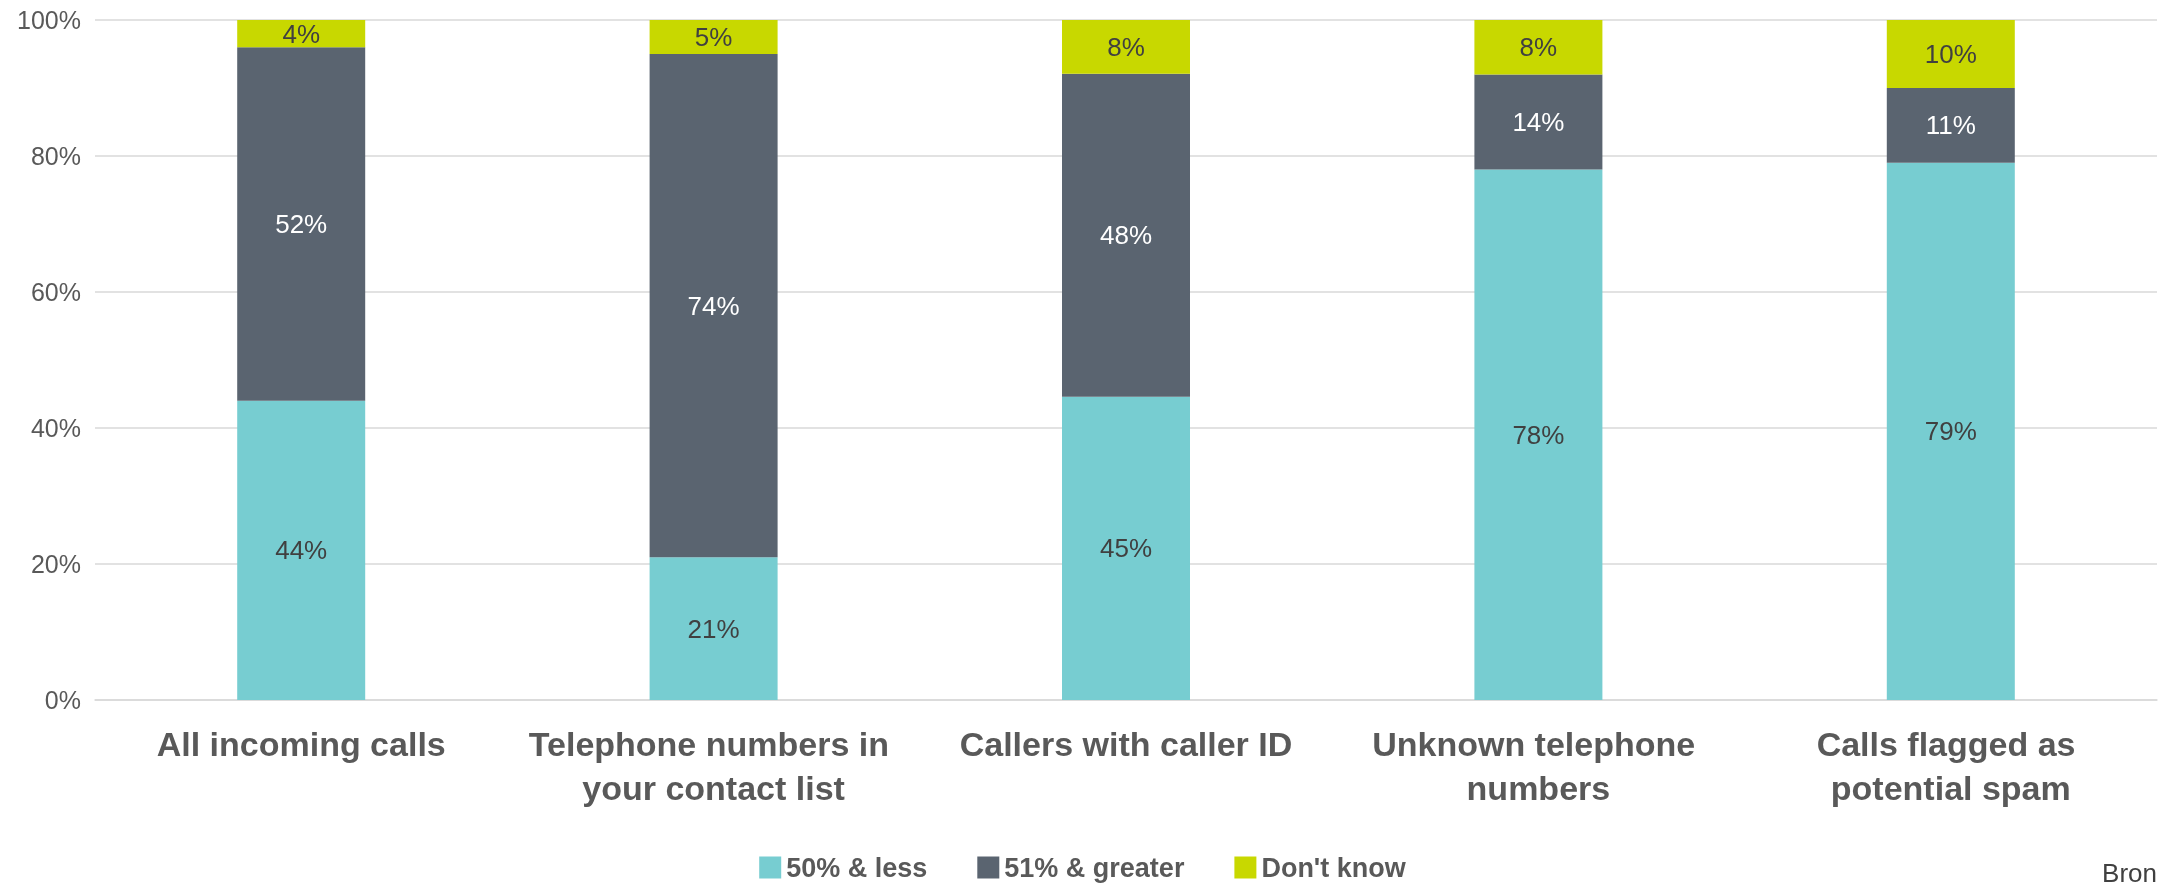 This screenshot has height=890, width=2165. What do you see at coordinates (55, 428) in the screenshot?
I see `y-tick-label: 40%` at bounding box center [55, 428].